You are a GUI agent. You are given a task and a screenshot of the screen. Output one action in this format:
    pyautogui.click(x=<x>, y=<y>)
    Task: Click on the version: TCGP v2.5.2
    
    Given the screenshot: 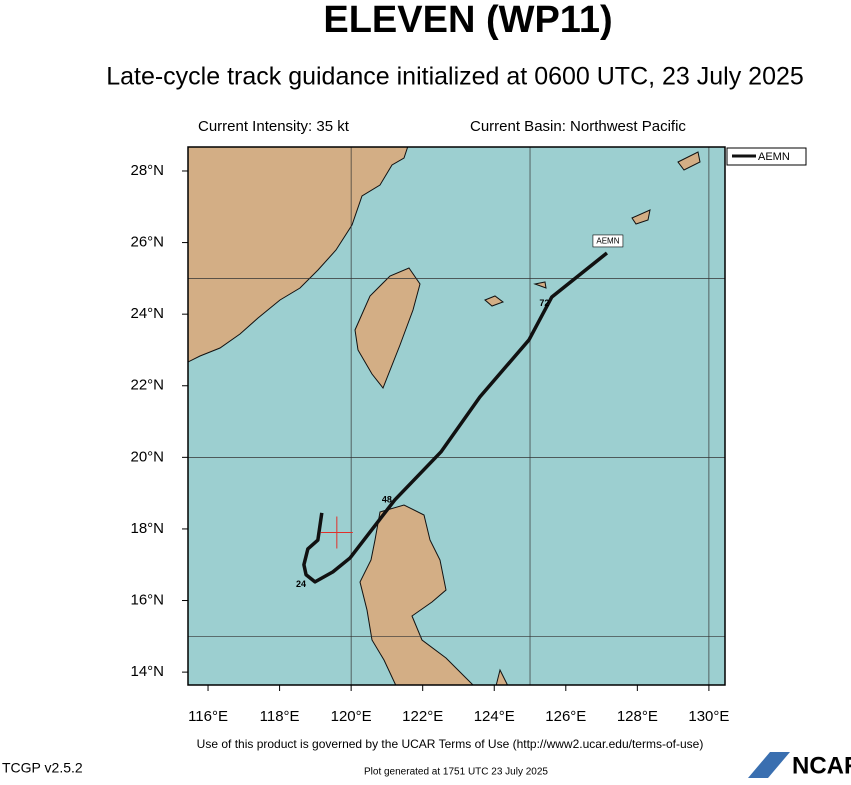 What is the action you would take?
    pyautogui.click(x=42, y=768)
    